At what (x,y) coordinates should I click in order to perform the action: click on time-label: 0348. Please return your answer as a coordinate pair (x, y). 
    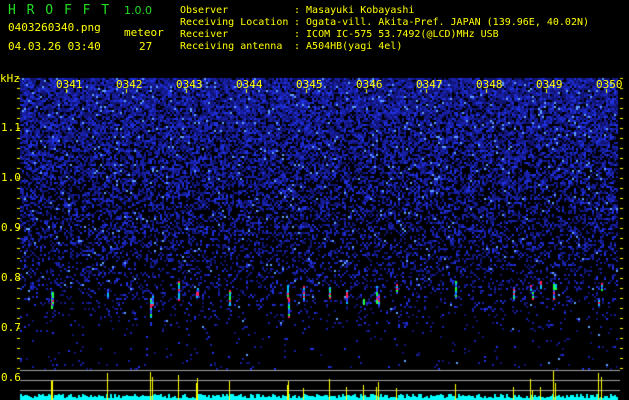
    Looking at the image, I should click on (489, 84).